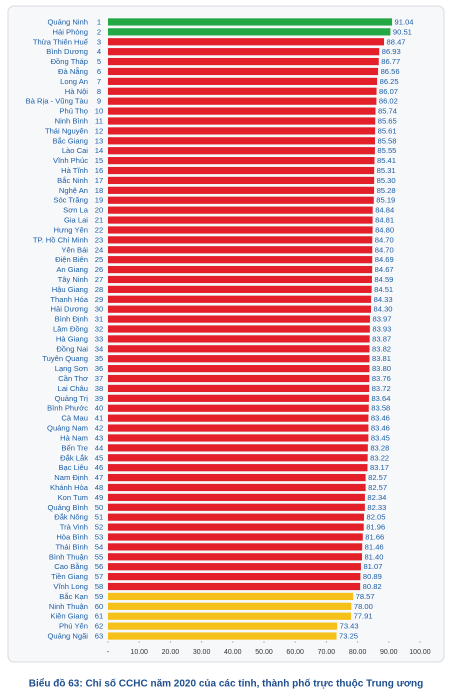 This screenshot has width=453, height=695. What do you see at coordinates (73, 378) in the screenshot?
I see `category-label: Cần Thơ` at bounding box center [73, 378].